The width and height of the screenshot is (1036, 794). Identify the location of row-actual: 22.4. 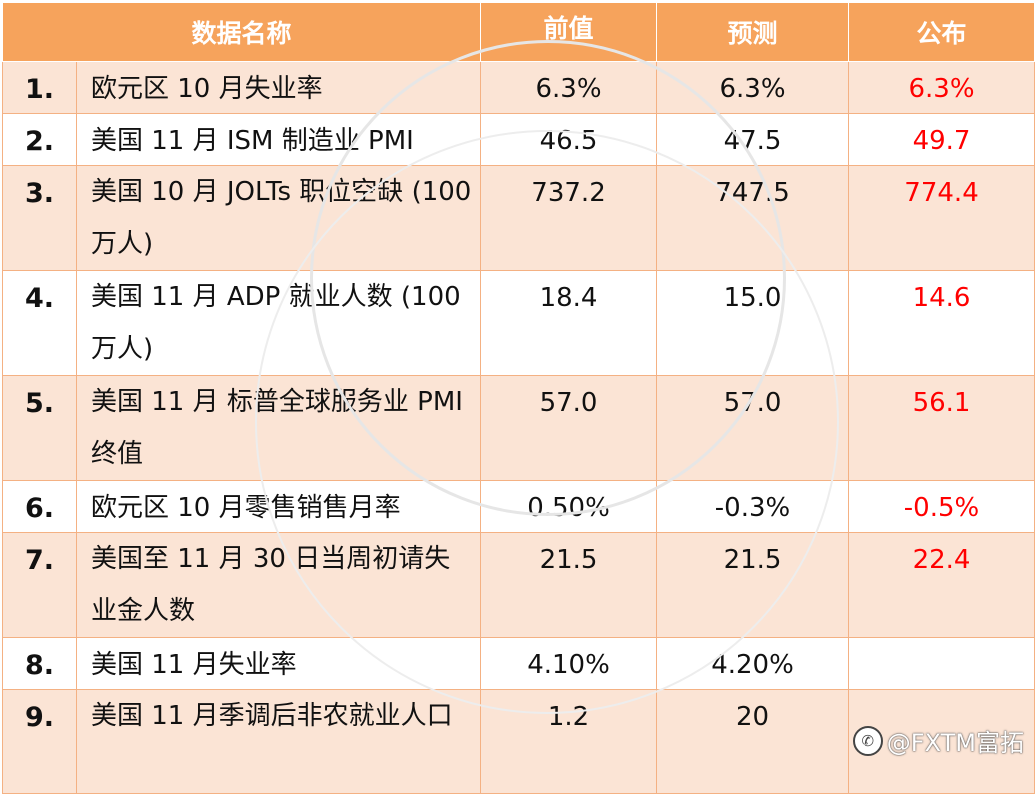
(942, 585).